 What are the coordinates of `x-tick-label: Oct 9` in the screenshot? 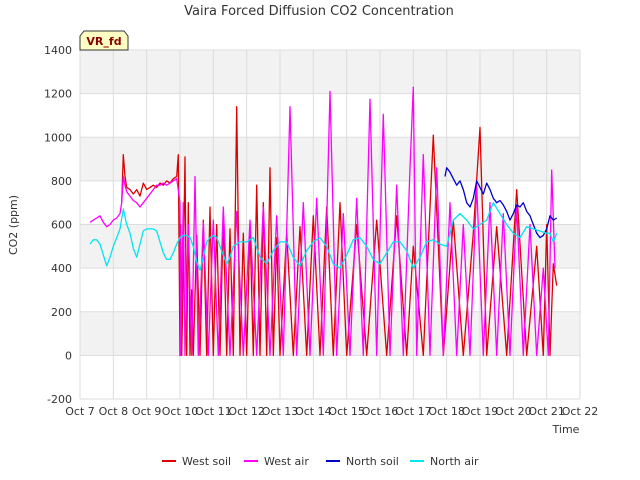 It's located at (147, 411).